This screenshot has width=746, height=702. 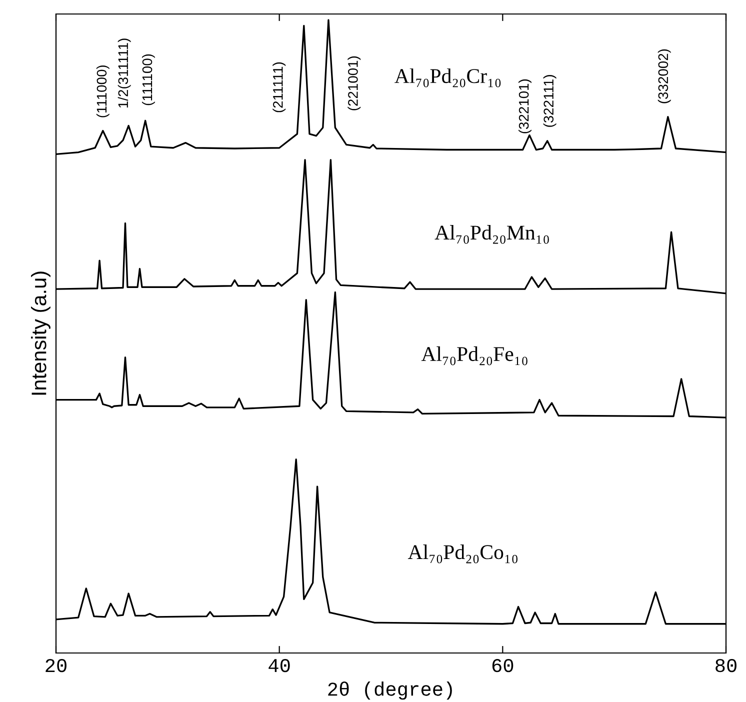 What do you see at coordinates (279, 665) in the screenshot?
I see `x-tick-label: 40` at bounding box center [279, 665].